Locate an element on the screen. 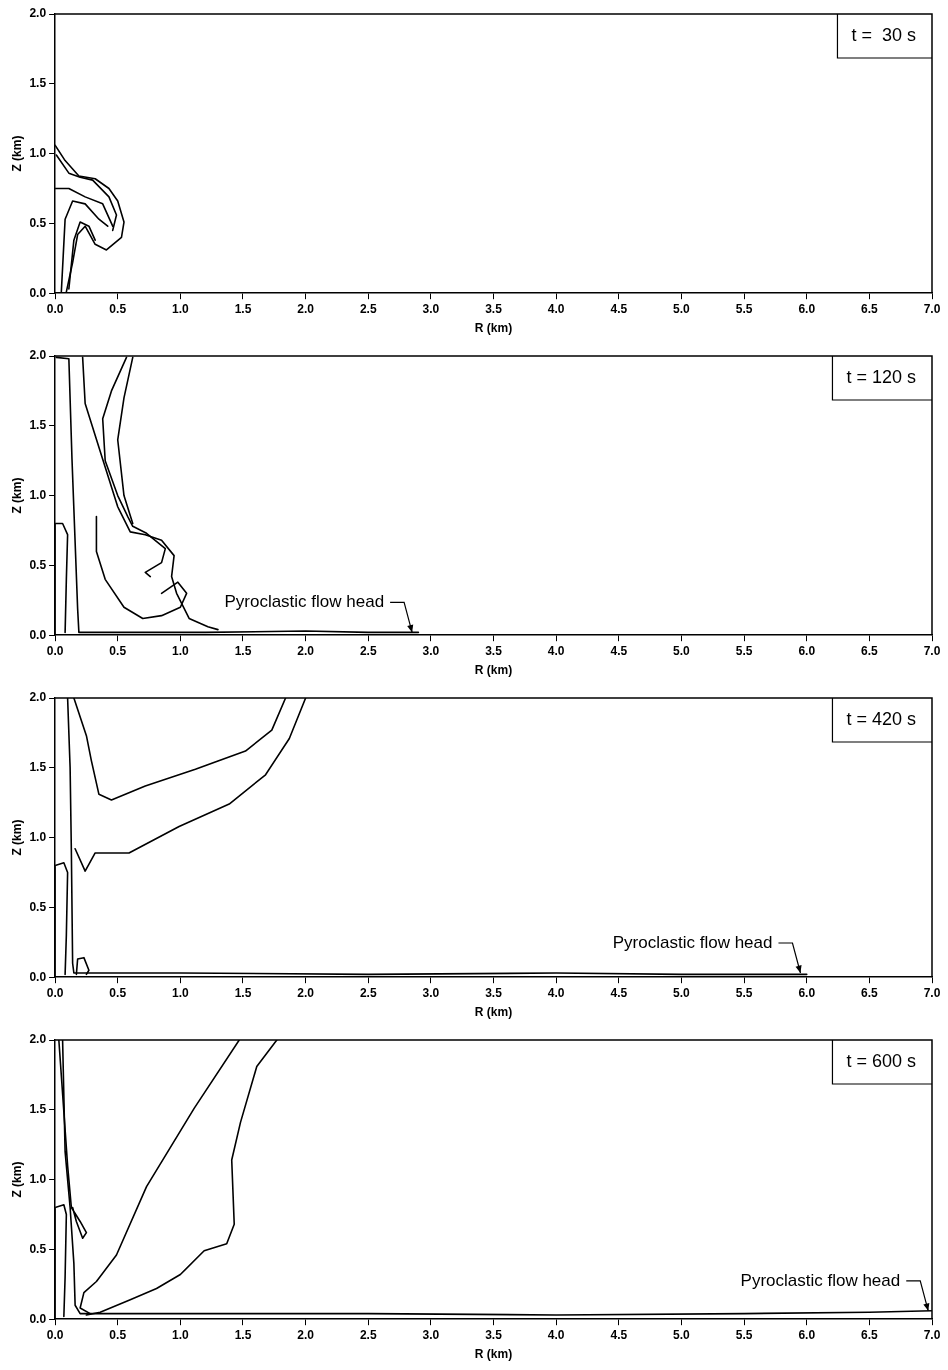  annotation: t = 420 s is located at coordinates (881, 718).